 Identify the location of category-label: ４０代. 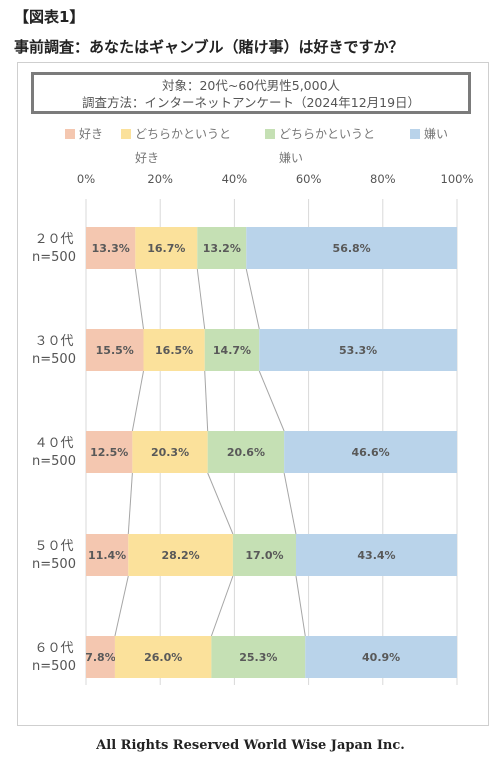
(53, 443).